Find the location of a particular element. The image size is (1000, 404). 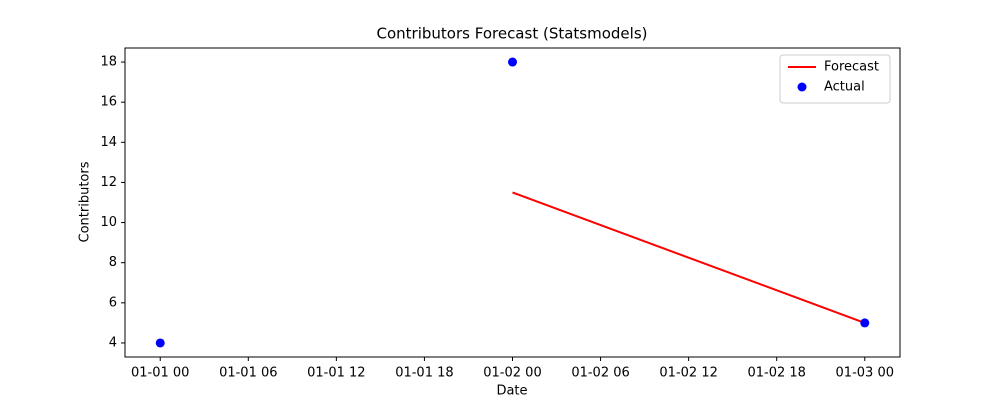

legend-label: Forecast is located at coordinates (851, 67).